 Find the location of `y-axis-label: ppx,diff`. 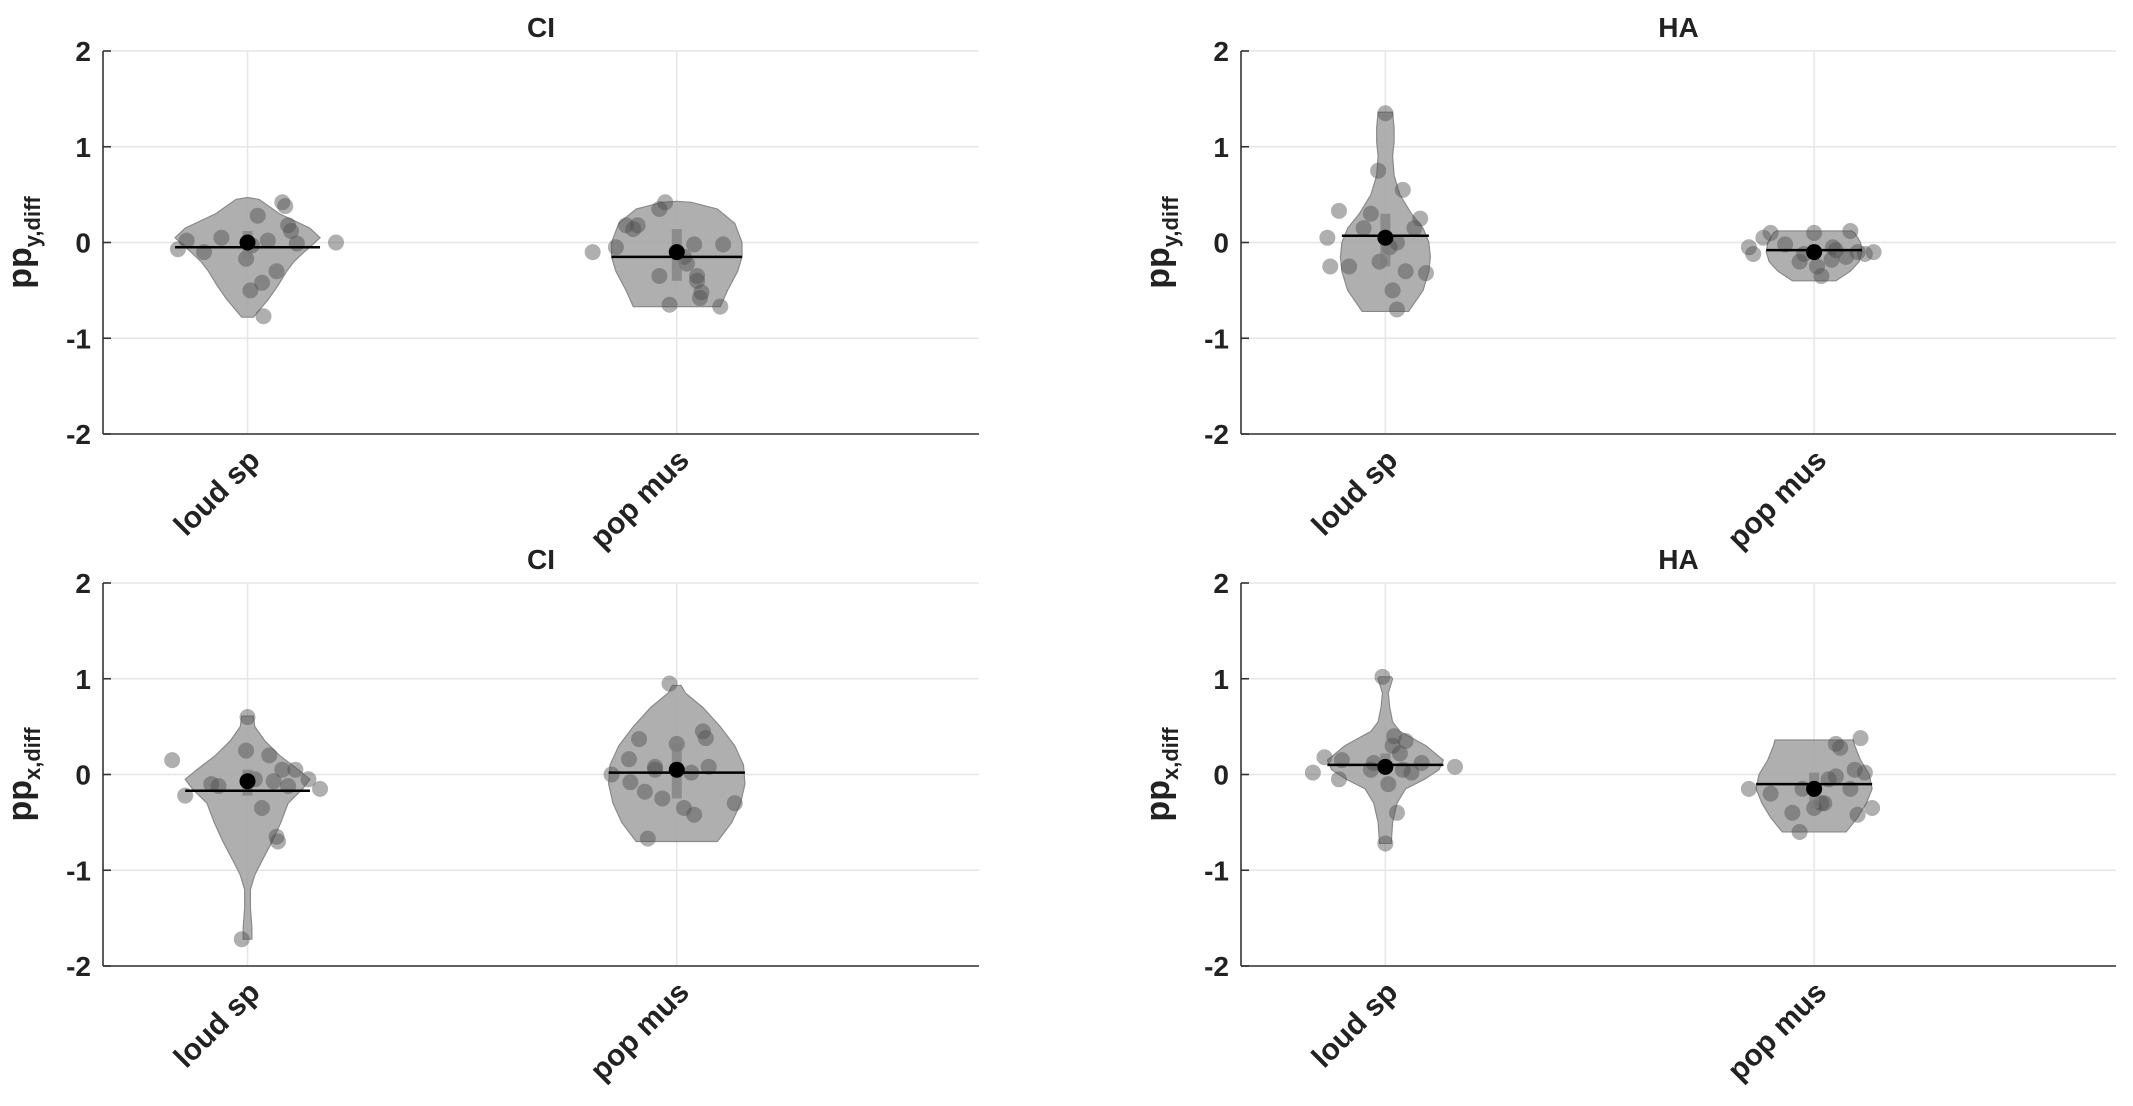

y-axis-label: ppx,diff is located at coordinates (23, 774).